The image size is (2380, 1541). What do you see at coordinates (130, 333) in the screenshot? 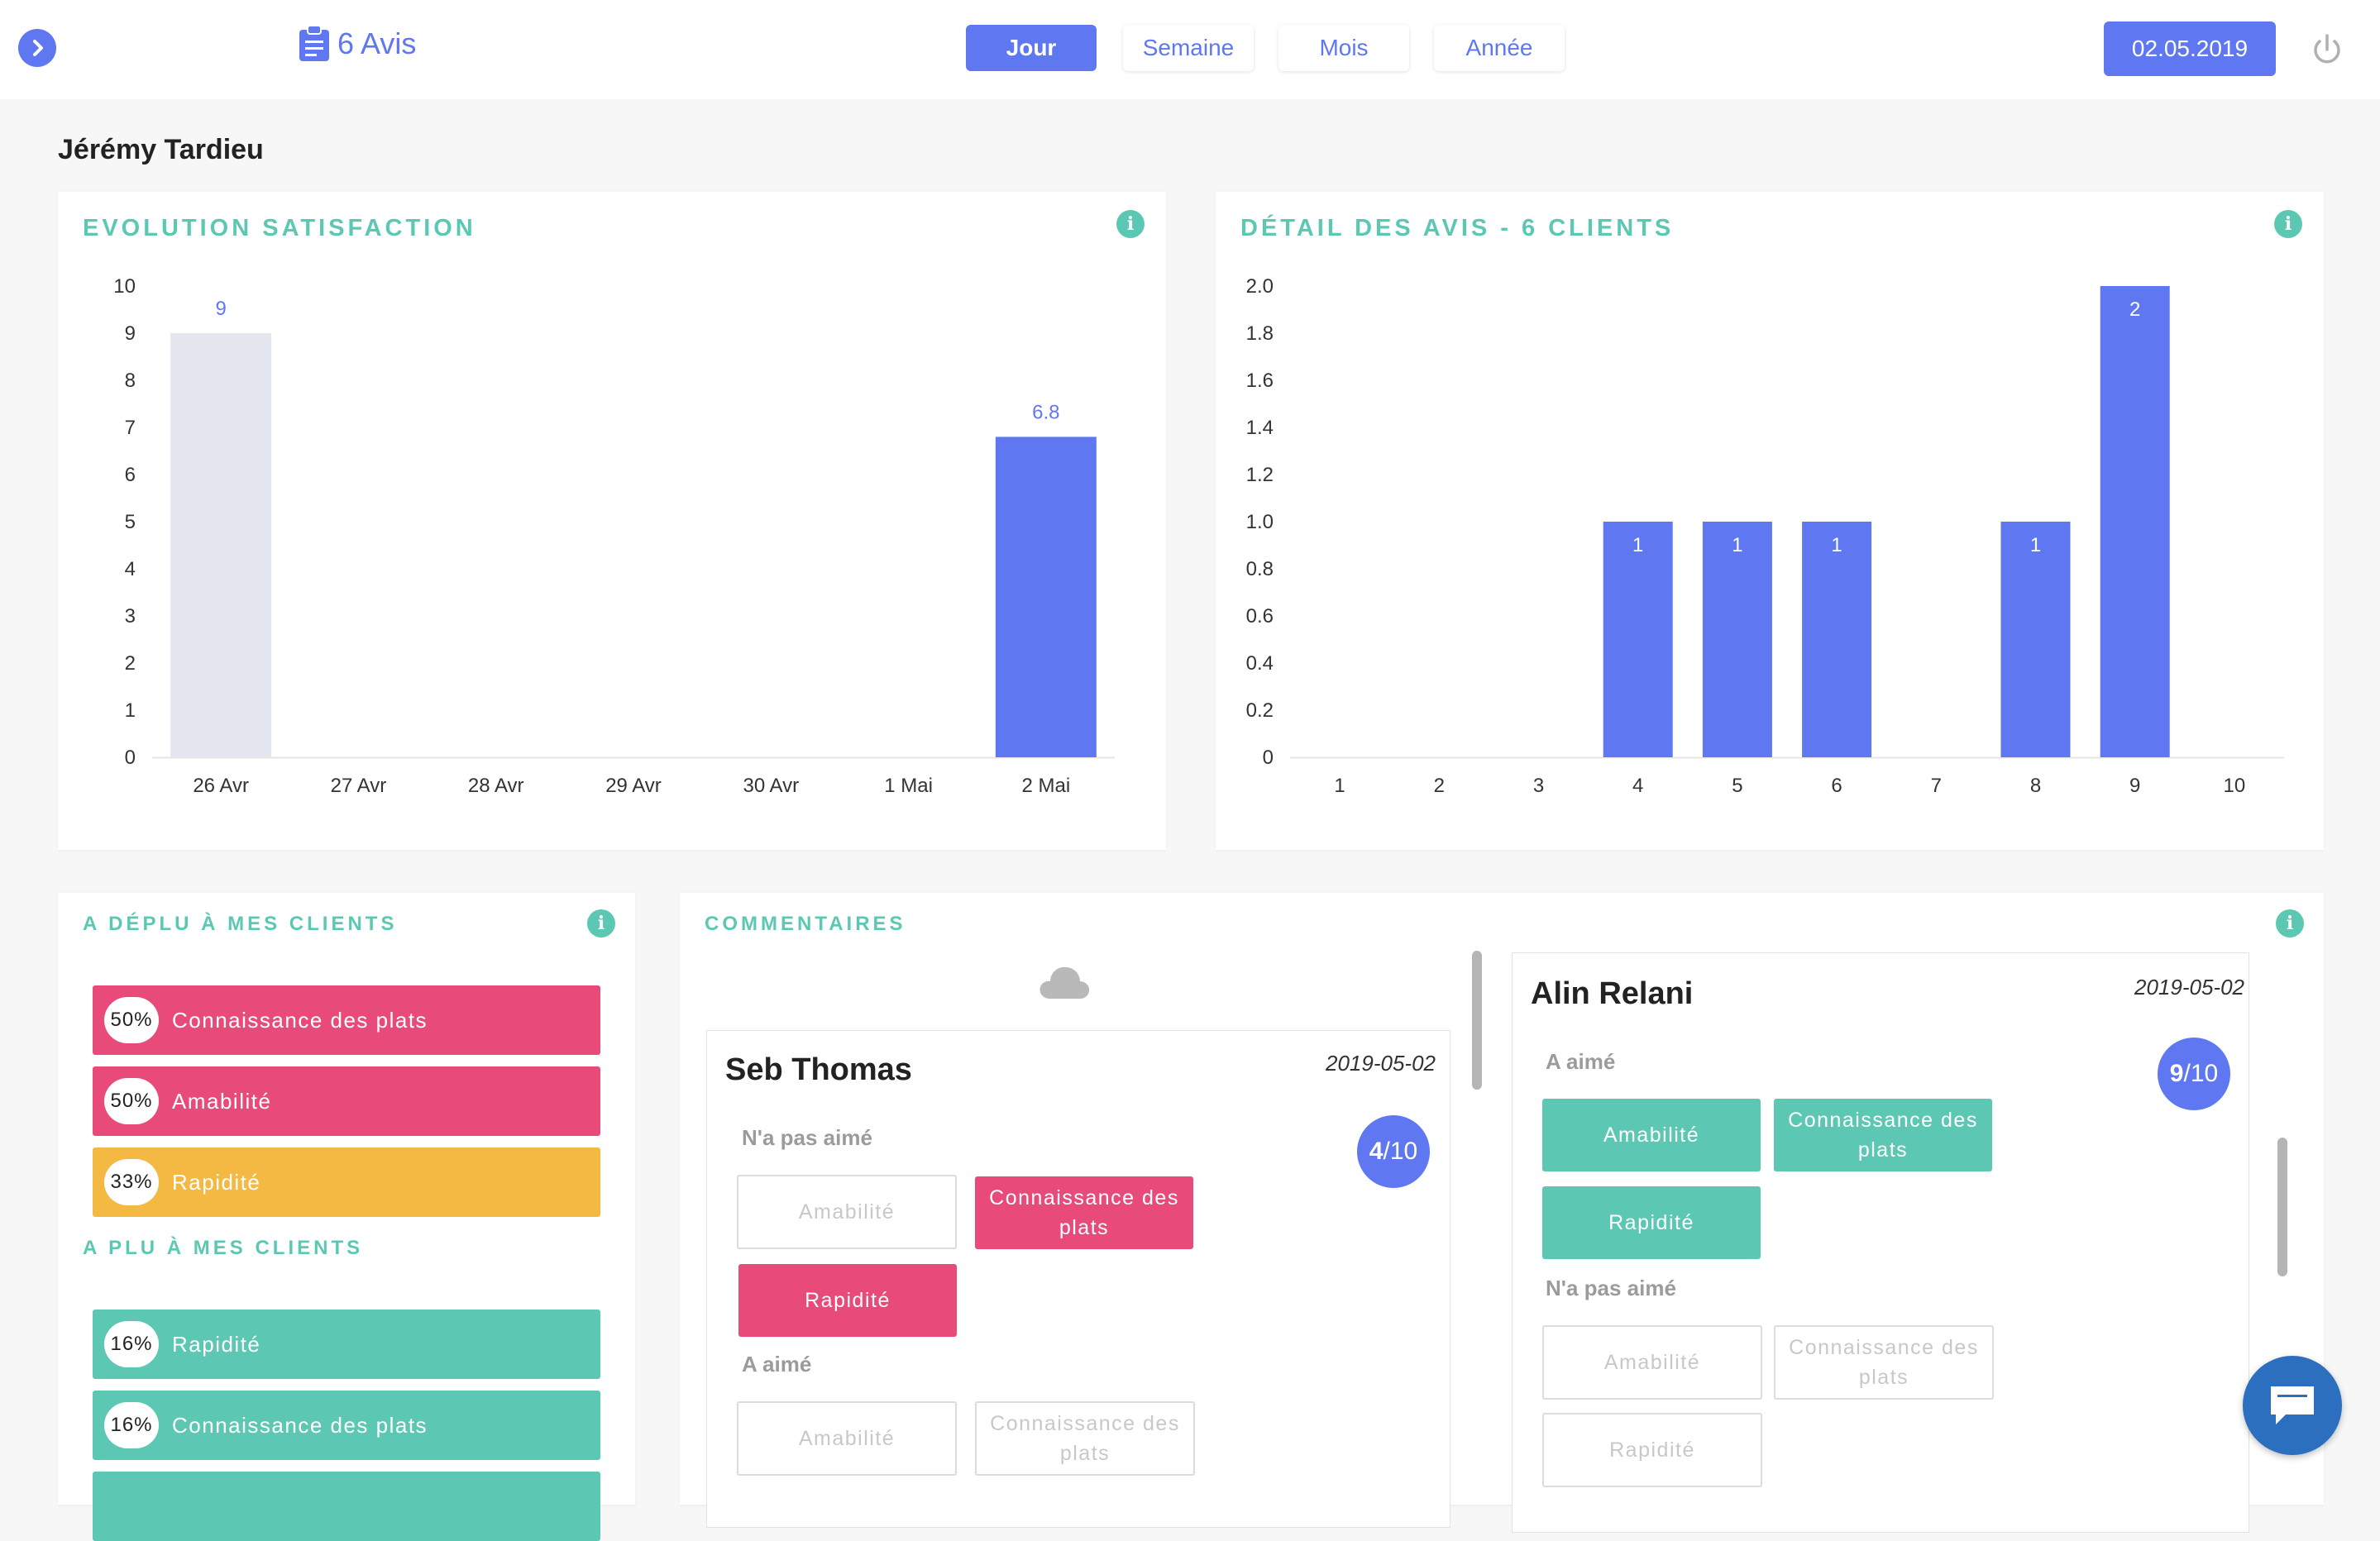
I see `y-tick-label: 9` at bounding box center [130, 333].